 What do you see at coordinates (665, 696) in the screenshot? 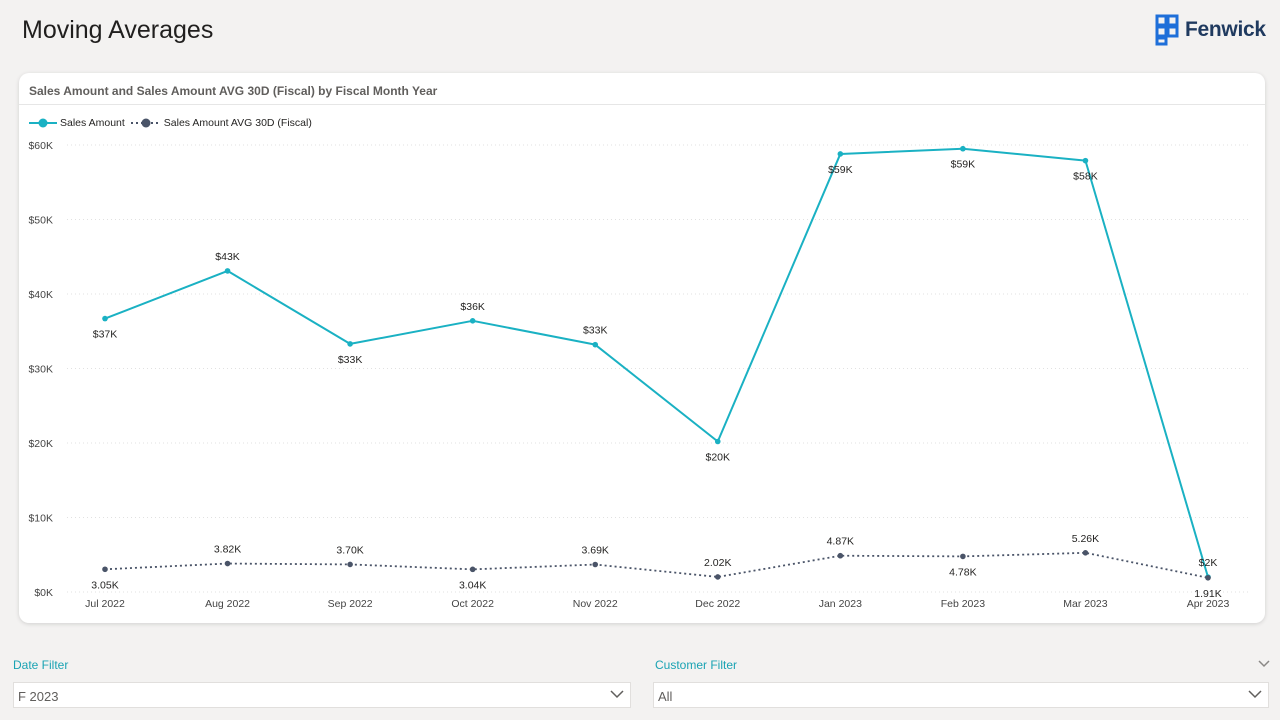
I see `customer-filter-value: All` at bounding box center [665, 696].